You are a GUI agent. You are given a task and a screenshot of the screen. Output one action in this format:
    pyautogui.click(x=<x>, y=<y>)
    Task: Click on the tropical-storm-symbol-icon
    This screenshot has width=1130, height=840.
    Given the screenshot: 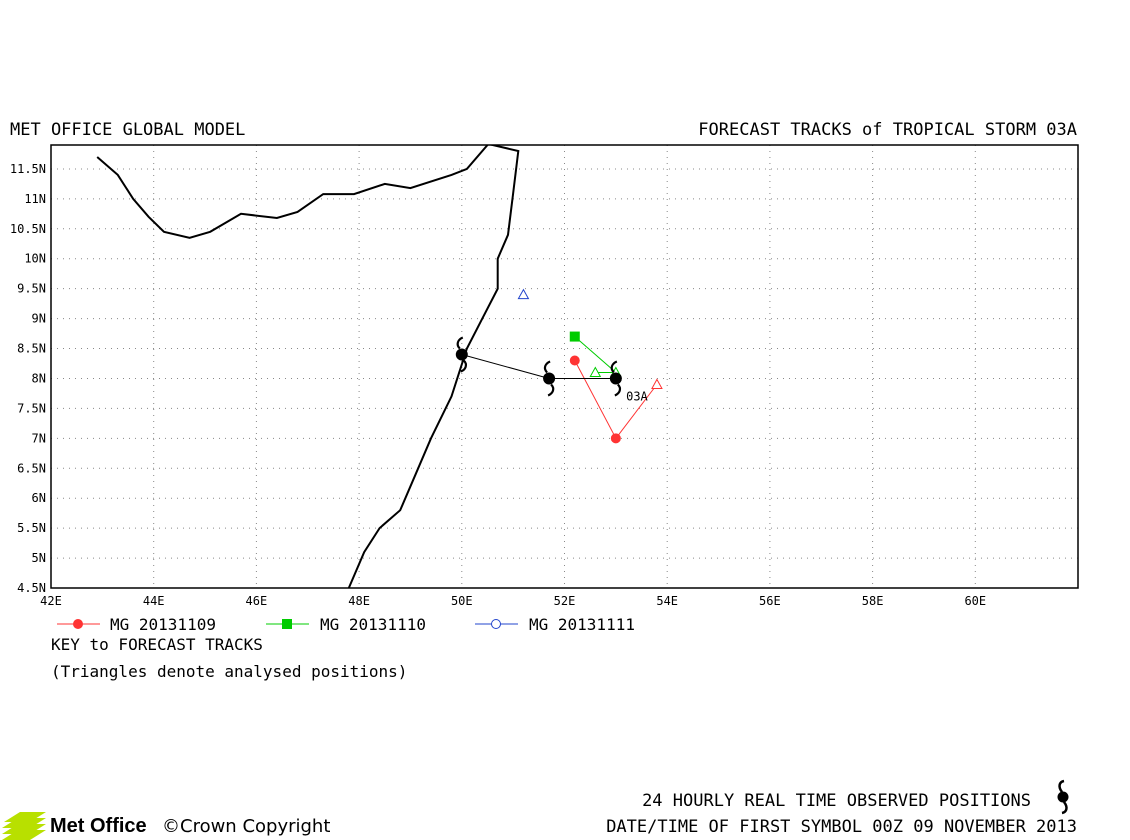 What is the action you would take?
    pyautogui.click(x=1063, y=797)
    